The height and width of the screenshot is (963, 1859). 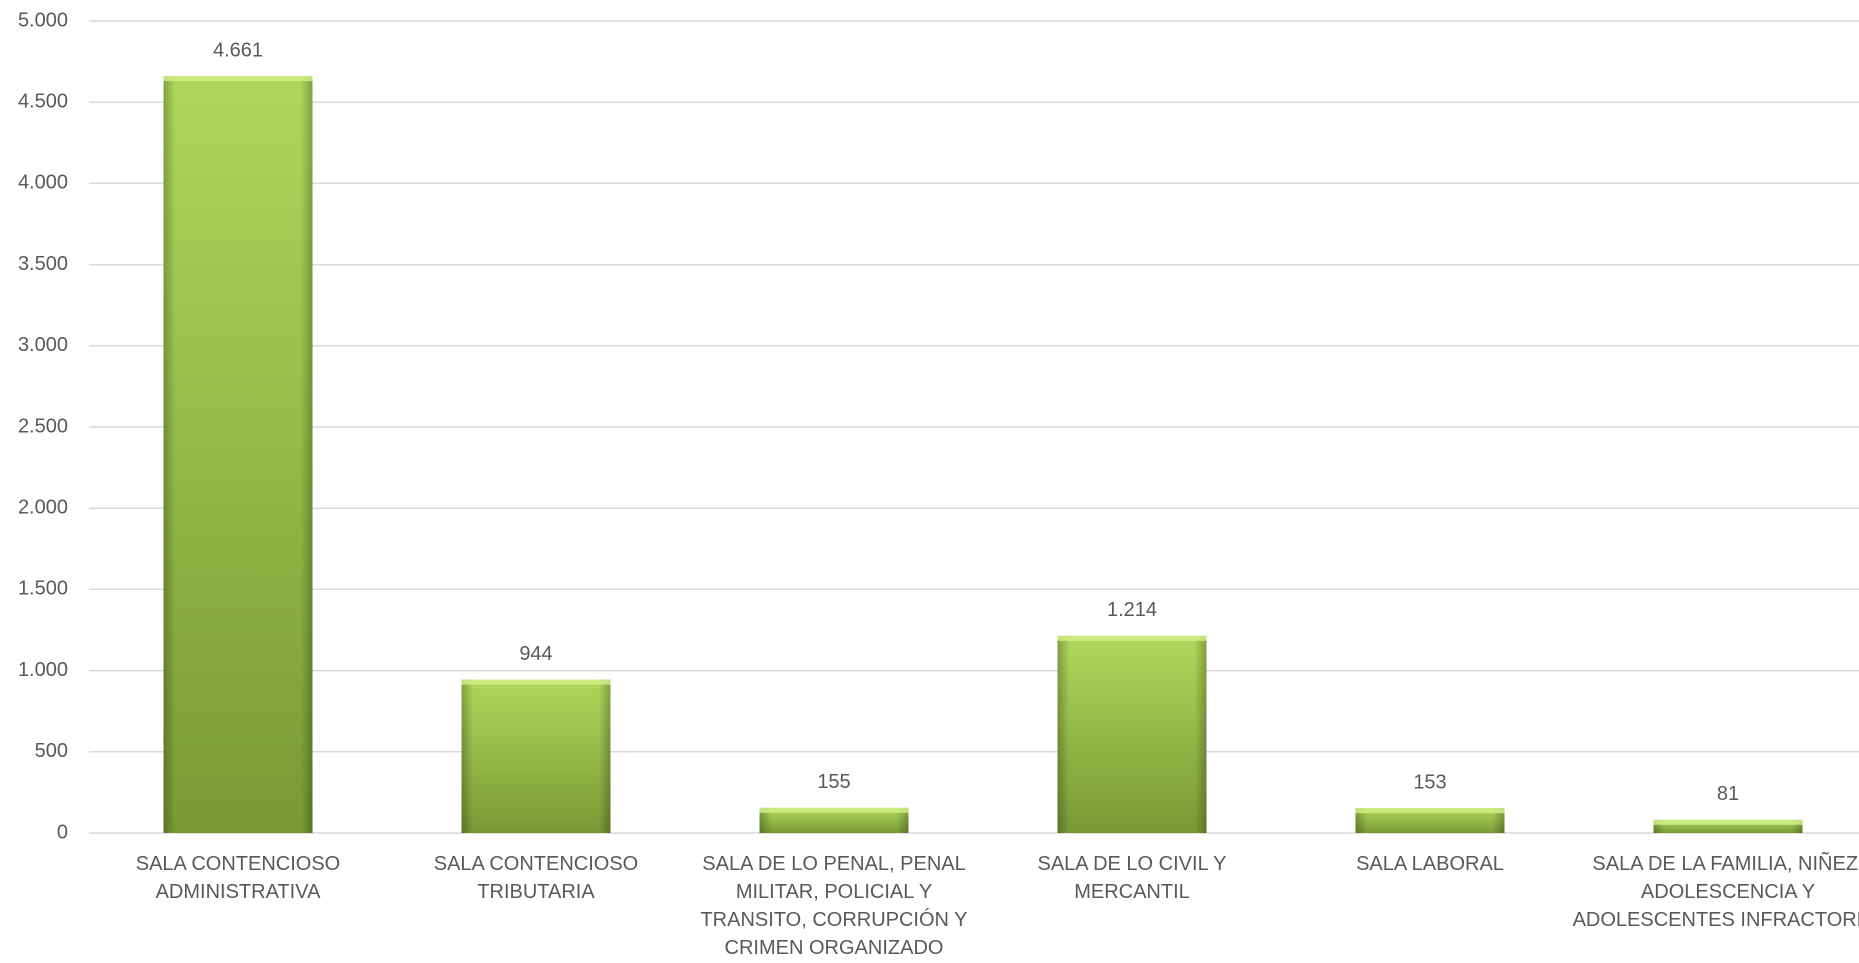 I want to click on y-tick-label: 3.000, so click(x=43, y=345).